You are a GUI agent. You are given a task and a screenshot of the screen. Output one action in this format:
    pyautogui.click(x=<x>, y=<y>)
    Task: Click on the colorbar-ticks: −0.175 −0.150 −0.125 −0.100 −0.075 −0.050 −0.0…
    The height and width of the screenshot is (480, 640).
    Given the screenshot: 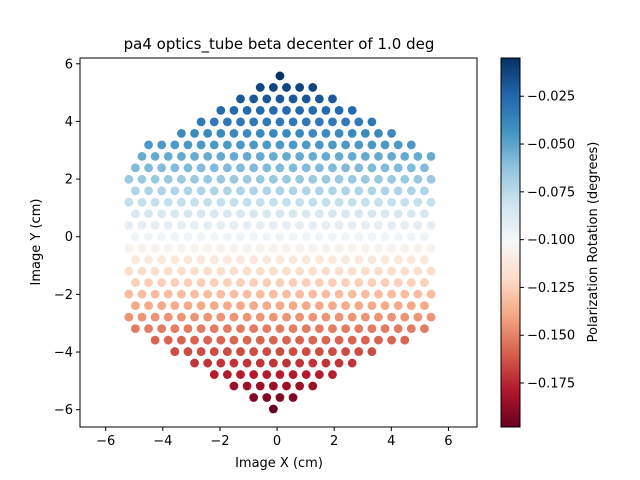 What is the action you would take?
    pyautogui.click(x=547, y=241)
    